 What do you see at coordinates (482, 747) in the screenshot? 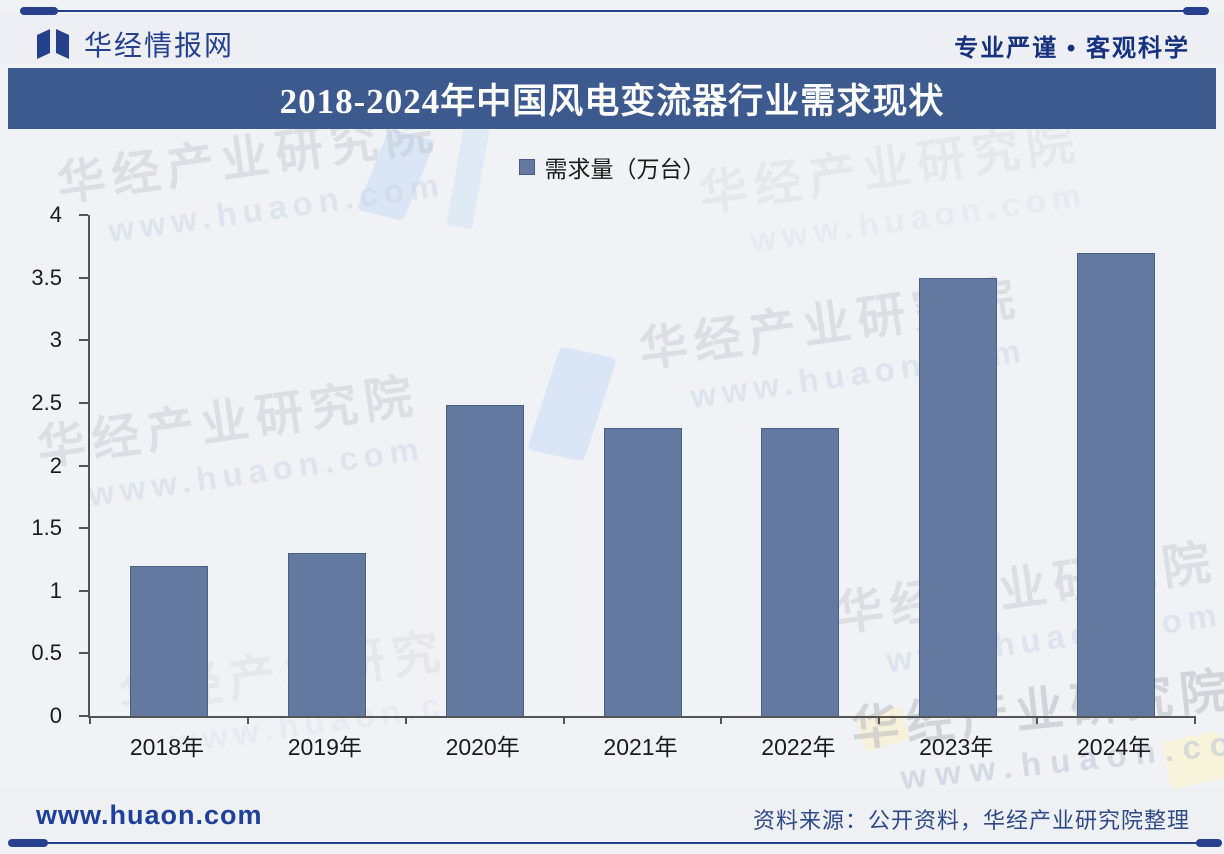
I see `x-axis-category-label: 2020年` at bounding box center [482, 747].